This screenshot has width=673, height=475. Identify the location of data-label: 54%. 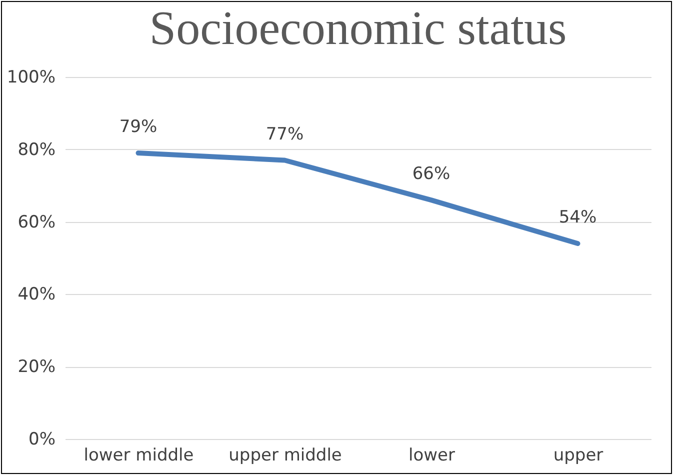
(577, 218).